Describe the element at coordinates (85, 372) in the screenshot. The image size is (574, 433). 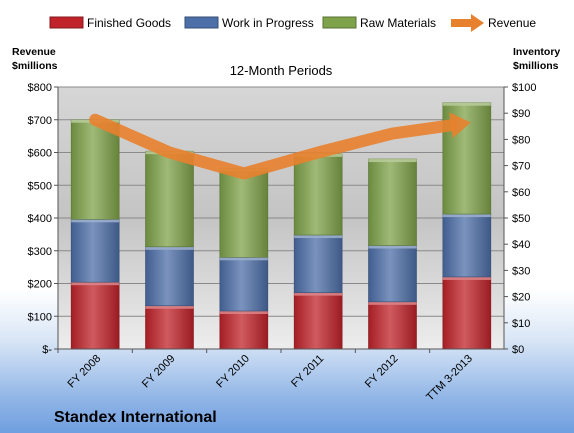
I see `x-tick-label: FY 2008` at that location.